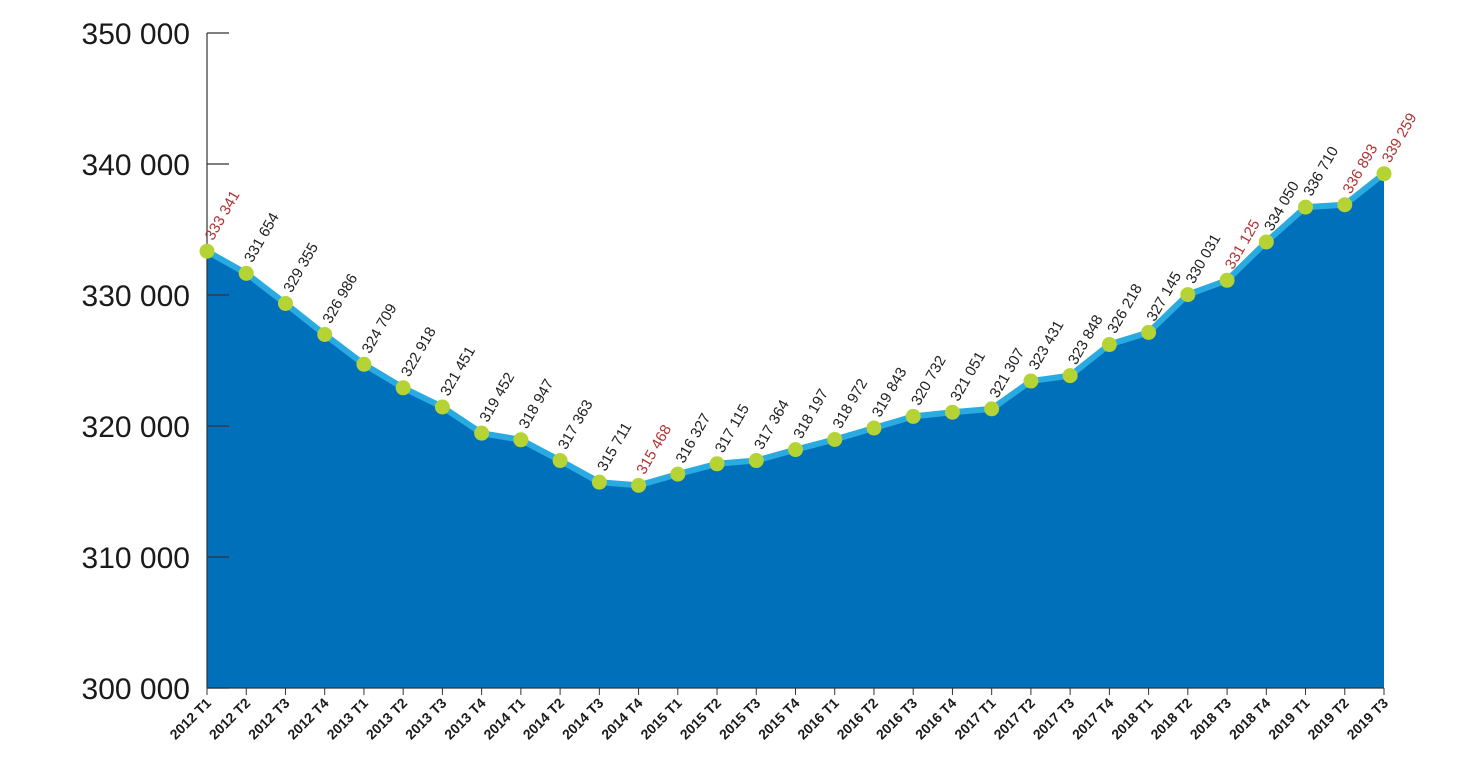  Describe the element at coordinates (544, 719) in the screenshot. I see `x-tick-label: 2014 T2` at that location.